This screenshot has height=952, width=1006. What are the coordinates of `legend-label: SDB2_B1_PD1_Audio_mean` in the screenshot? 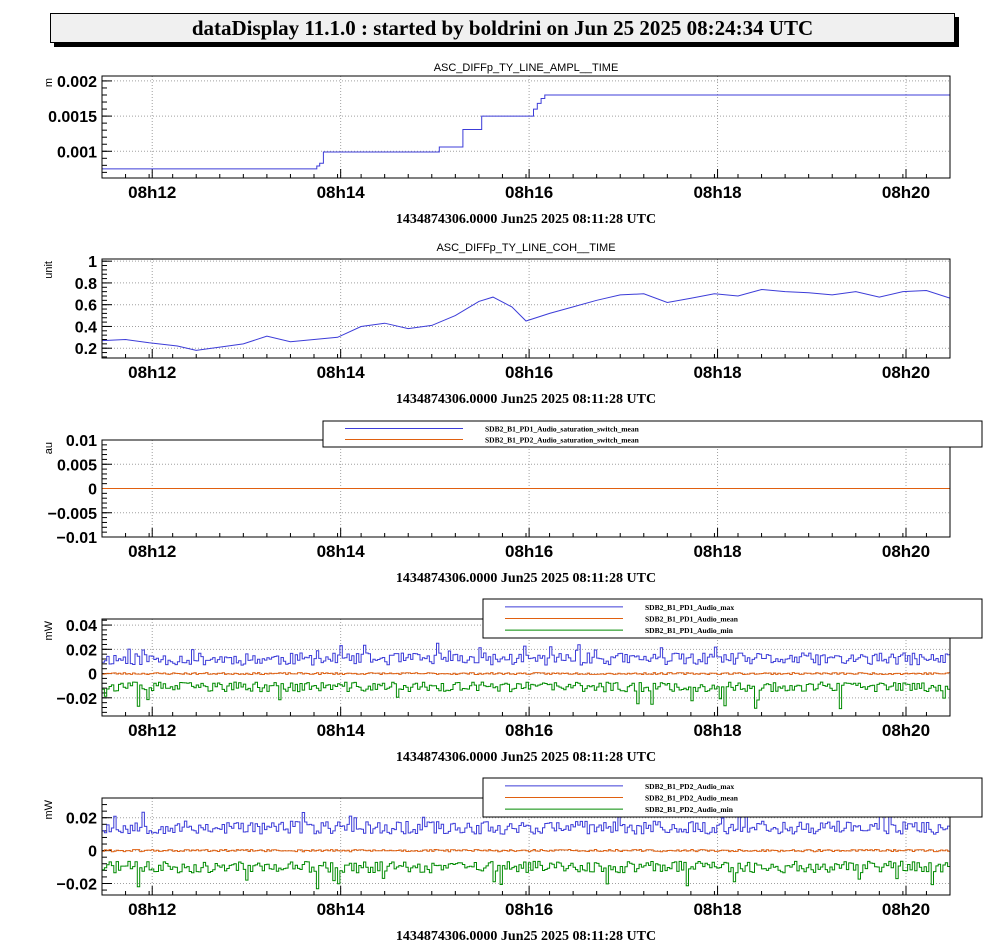 It's located at (692, 619).